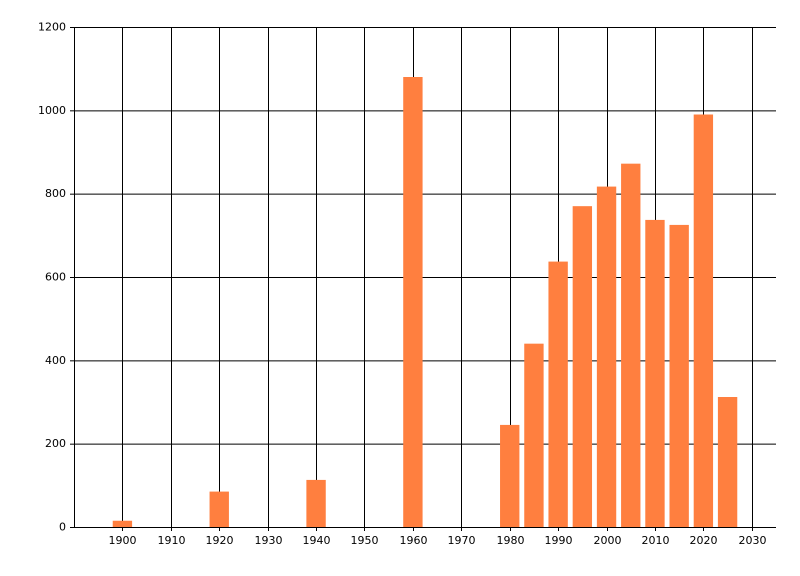 The width and height of the screenshot is (800, 576). I want to click on x-tick-label: 1980, so click(511, 540).